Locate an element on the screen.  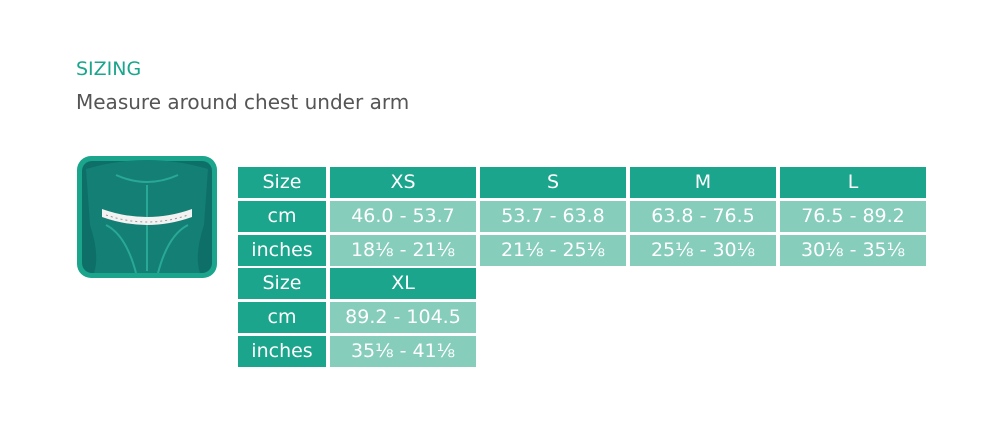
chest-icon is located at coordinates (147, 217).